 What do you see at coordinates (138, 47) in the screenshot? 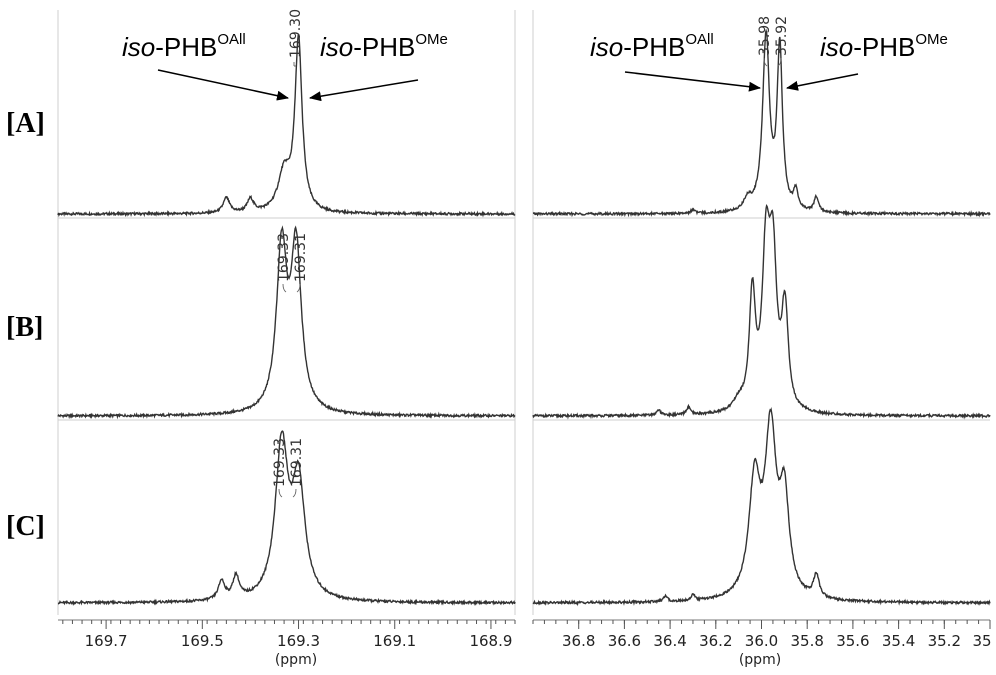
I see `annotation-left-allyl-prefix: iso` at bounding box center [138, 47].